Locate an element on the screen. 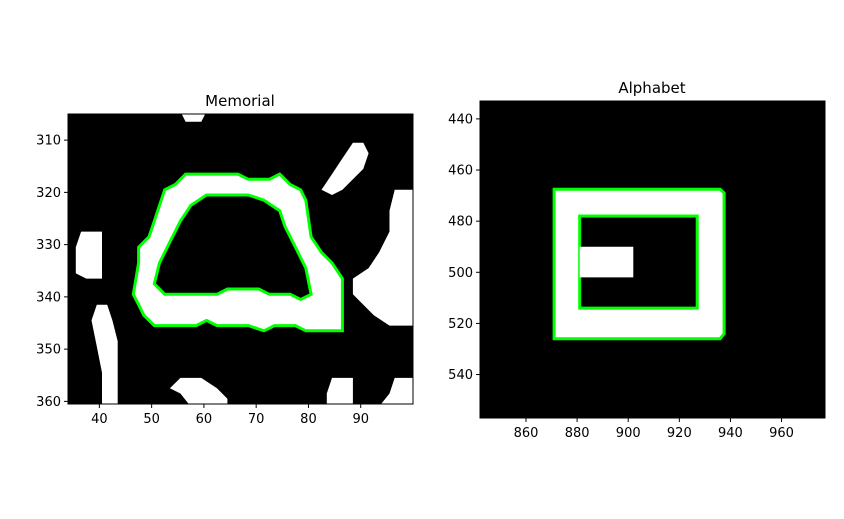 This screenshot has height=519, width=844. x-tick-label: 90 is located at coordinates (360, 419).